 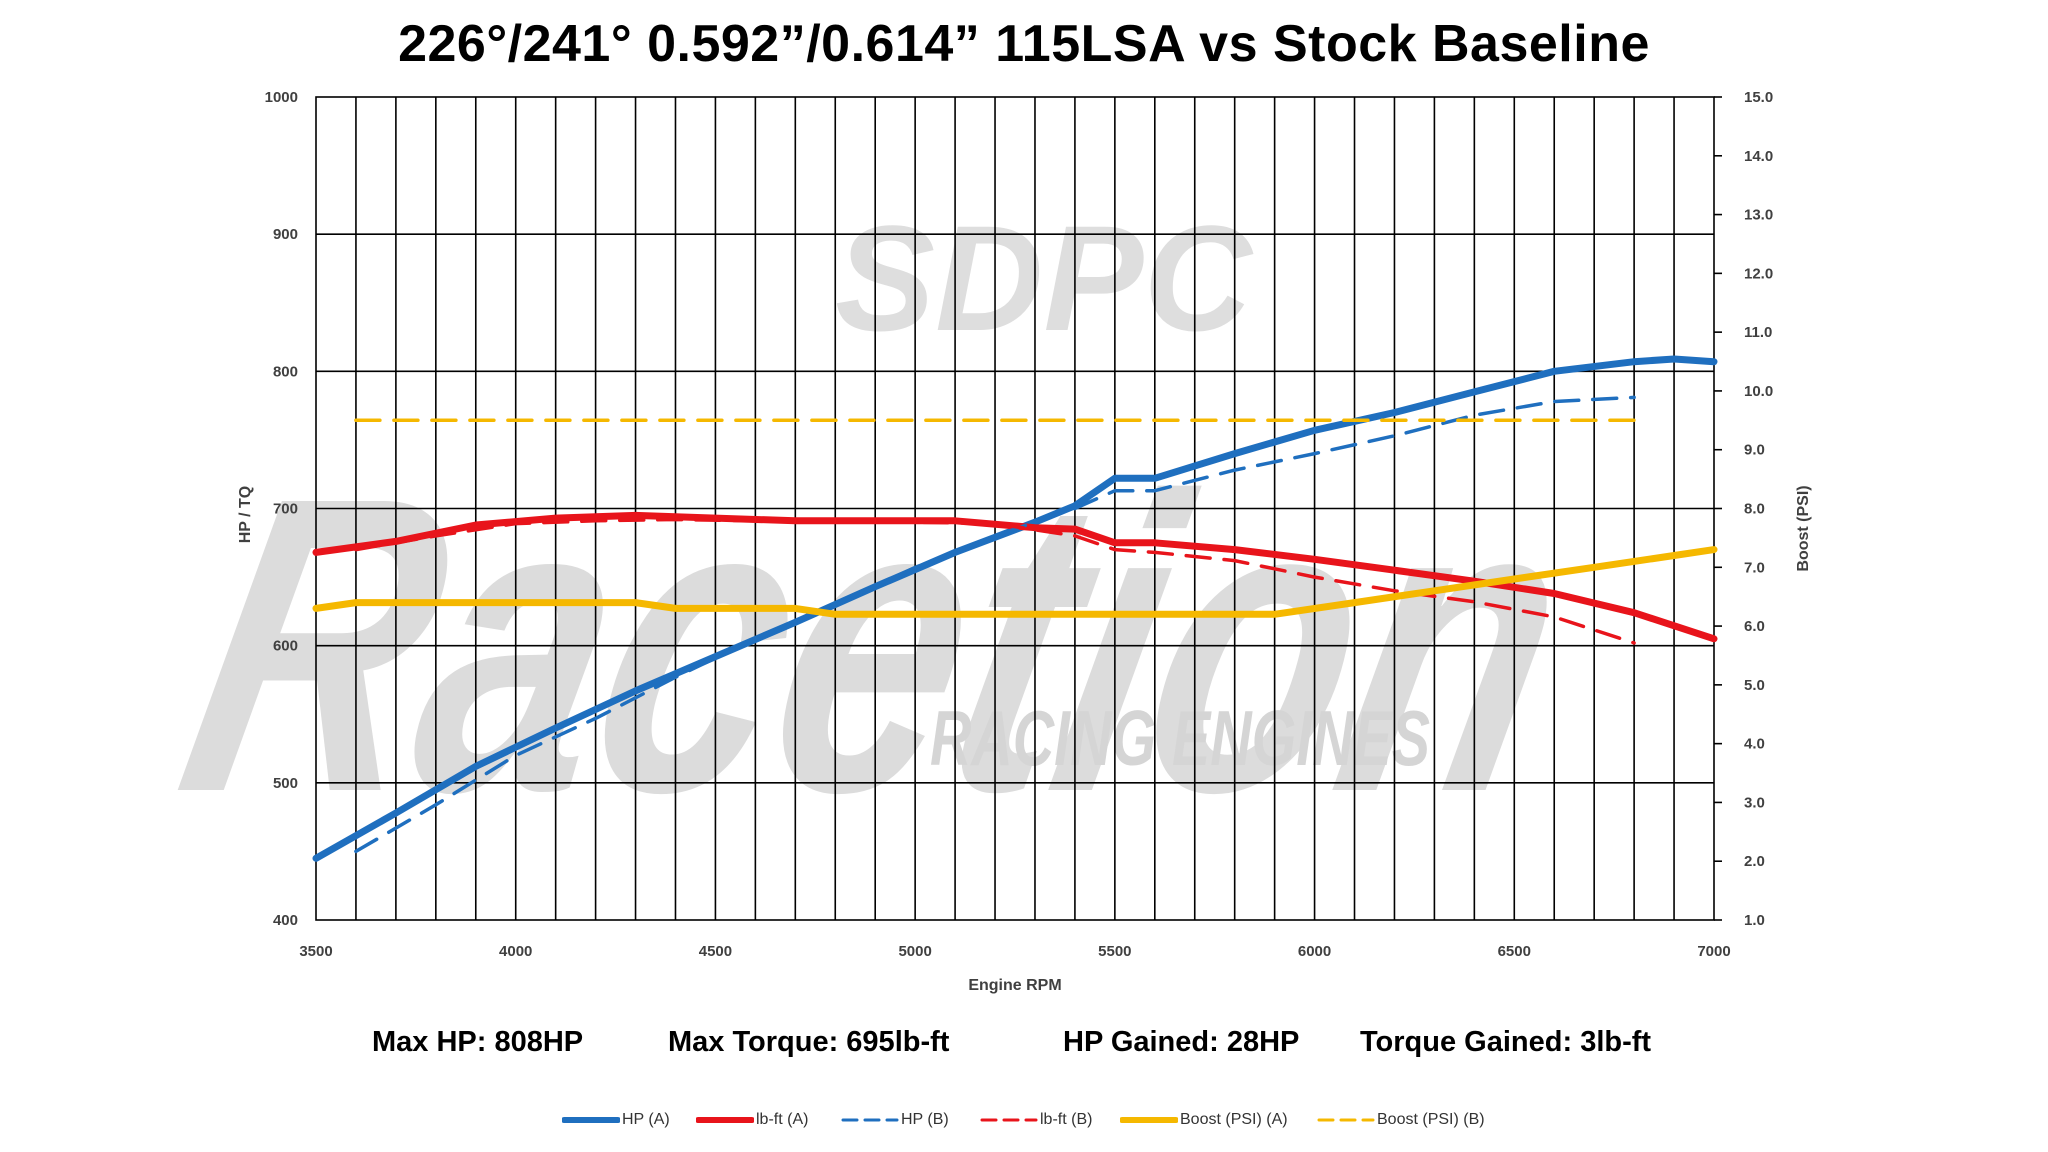 What do you see at coordinates (715, 951) in the screenshot?
I see `x-tick-label: 4500` at bounding box center [715, 951].